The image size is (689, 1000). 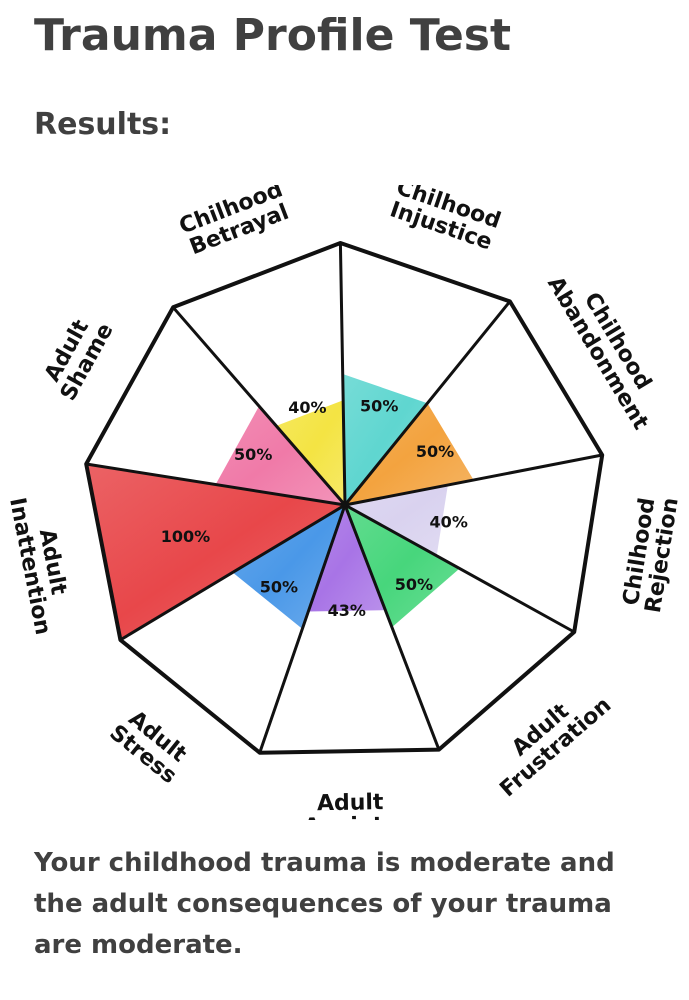 I want to click on category-label-adult-stress: AdultStress, so click(x=150, y=745).